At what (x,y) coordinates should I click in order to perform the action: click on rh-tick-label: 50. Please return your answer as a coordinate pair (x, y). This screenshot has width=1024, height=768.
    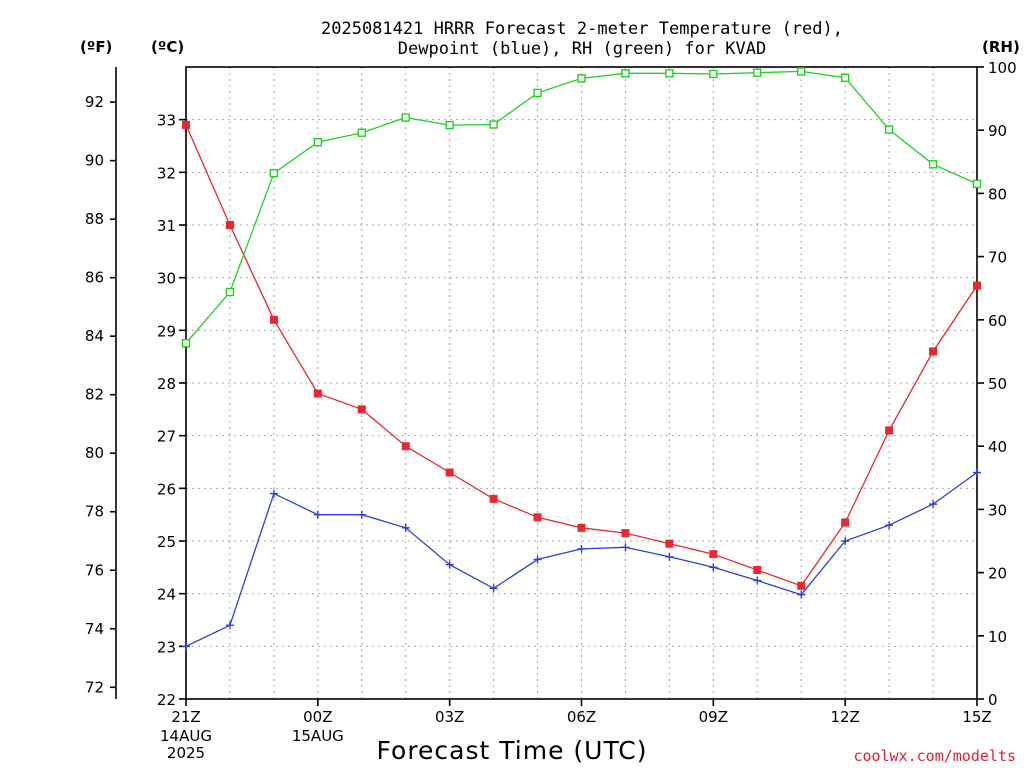
    Looking at the image, I should click on (997, 384).